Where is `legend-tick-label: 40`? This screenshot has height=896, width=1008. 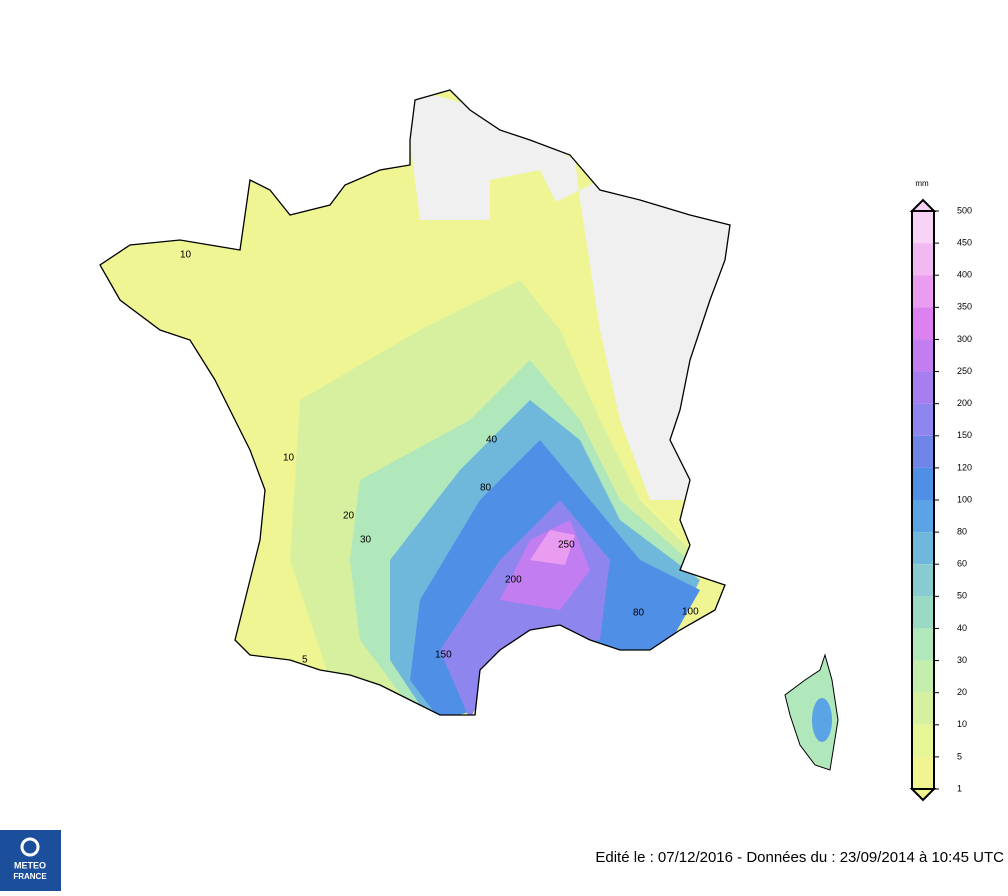 legend-tick-label: 40 is located at coordinates (962, 628).